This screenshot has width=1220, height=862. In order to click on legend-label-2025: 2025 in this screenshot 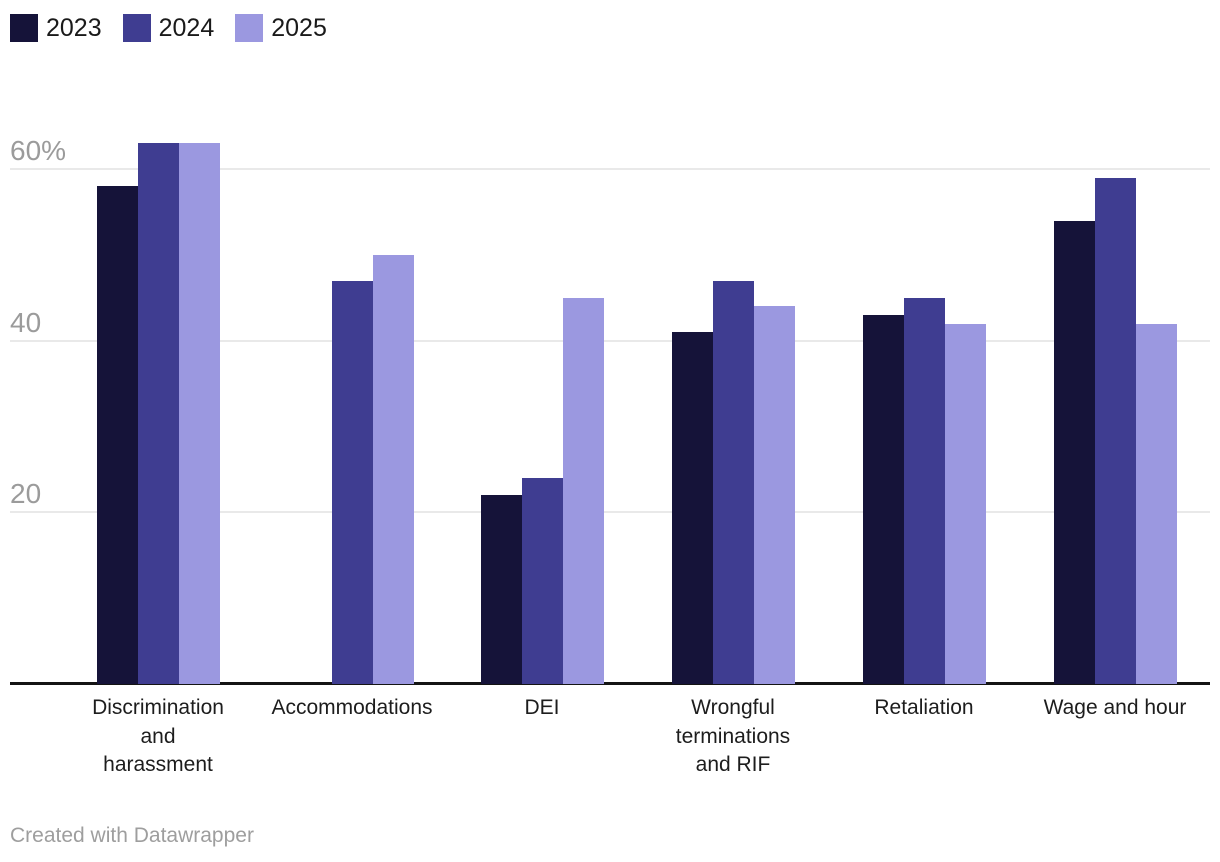, I will do `click(299, 28)`.